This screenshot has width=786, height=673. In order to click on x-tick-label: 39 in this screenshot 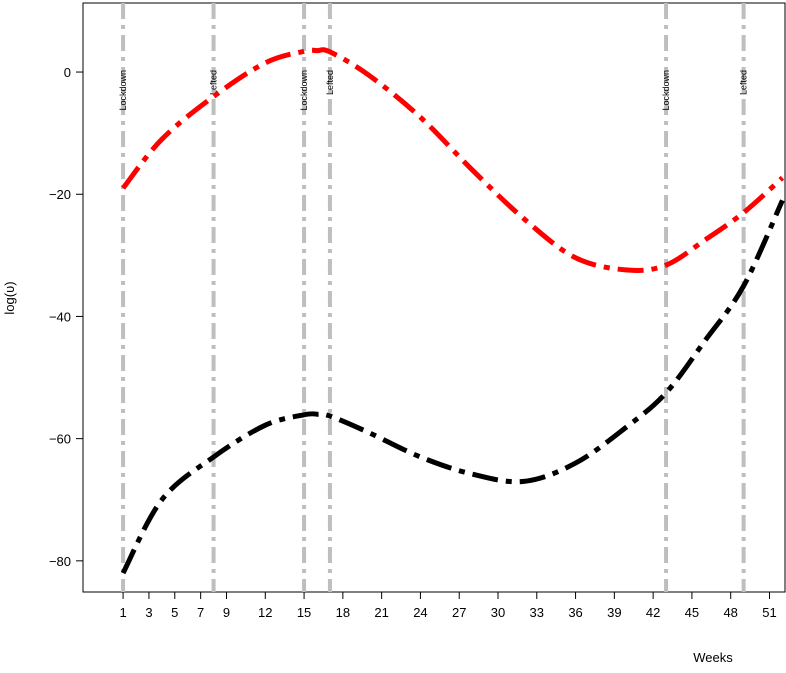, I will do `click(614, 612)`.